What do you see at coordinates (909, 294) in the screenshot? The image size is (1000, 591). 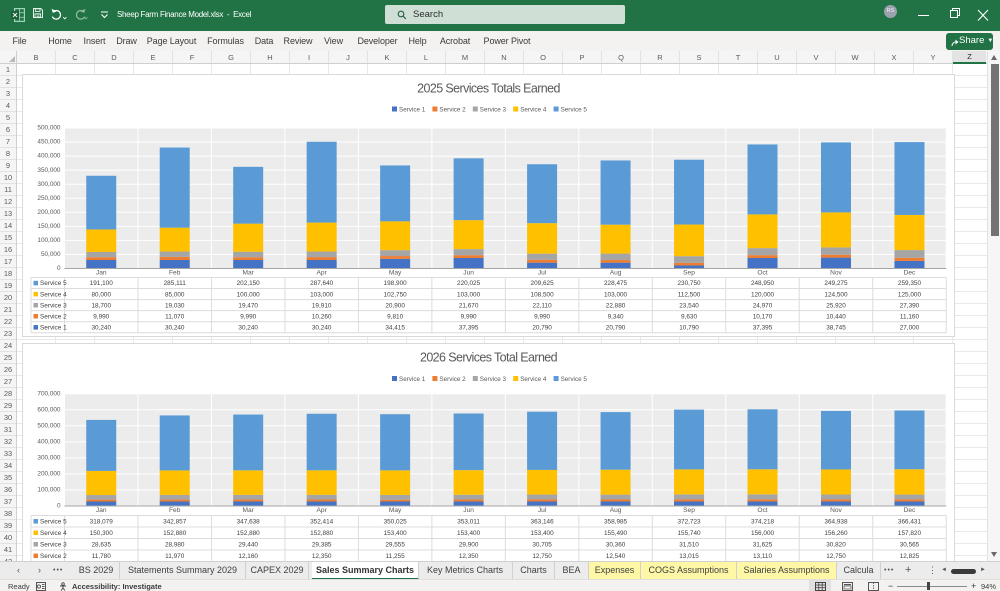 I see `svg-text: 125,000` at bounding box center [909, 294].